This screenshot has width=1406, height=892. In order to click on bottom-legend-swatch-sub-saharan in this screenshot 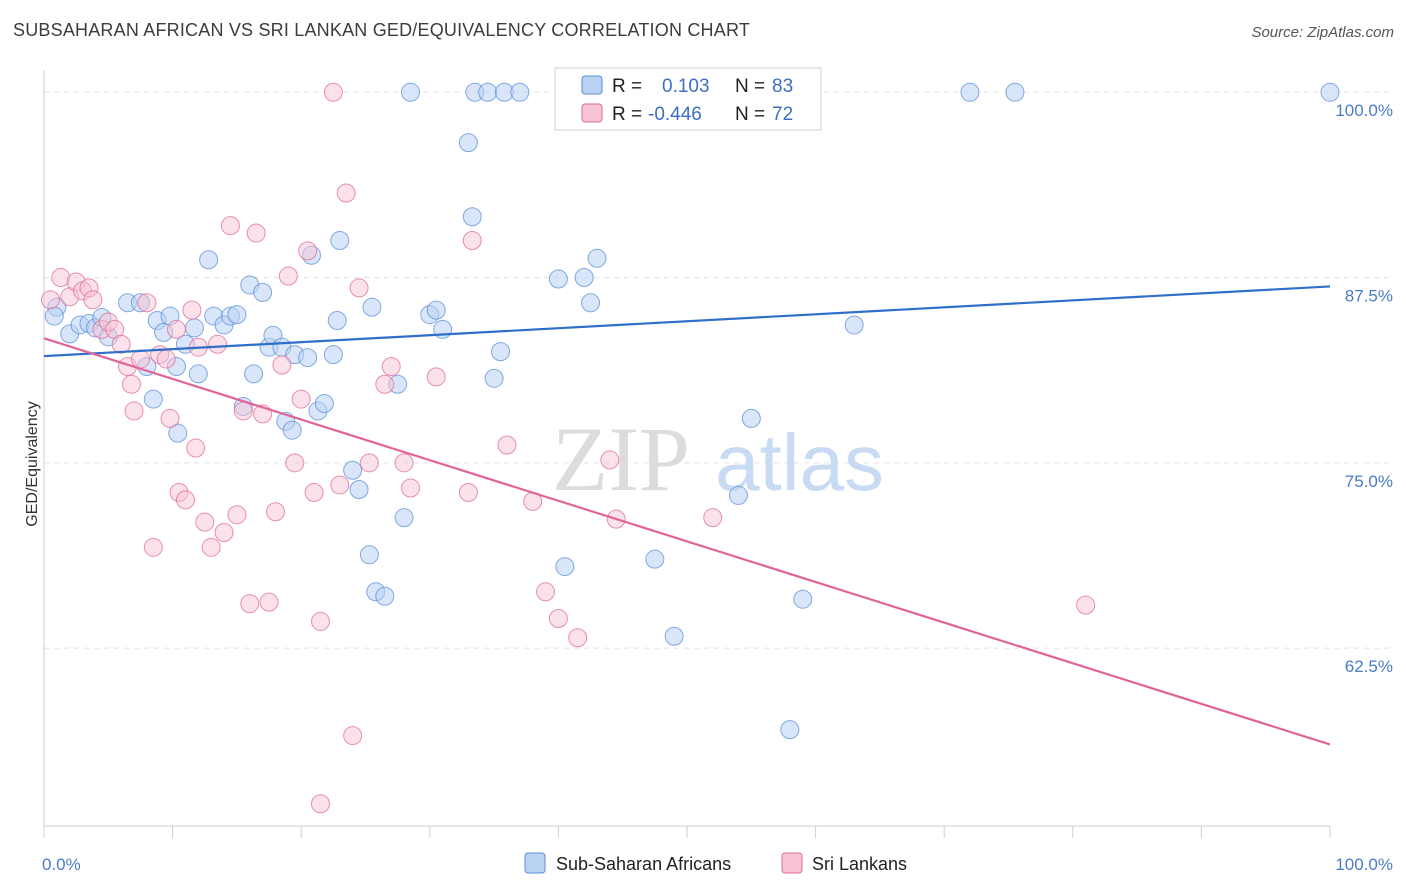, I will do `click(535, 863)`.